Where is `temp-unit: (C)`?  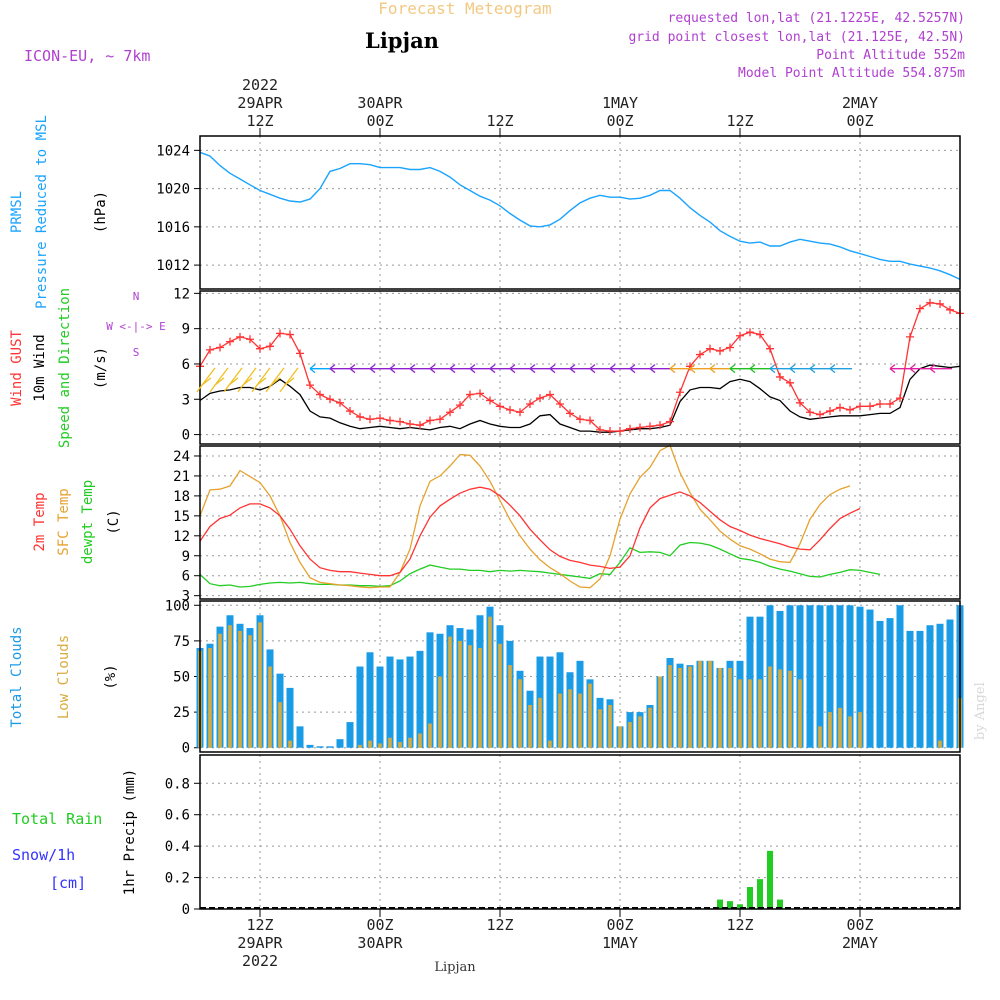
temp-unit: (C) is located at coordinates (114, 521).